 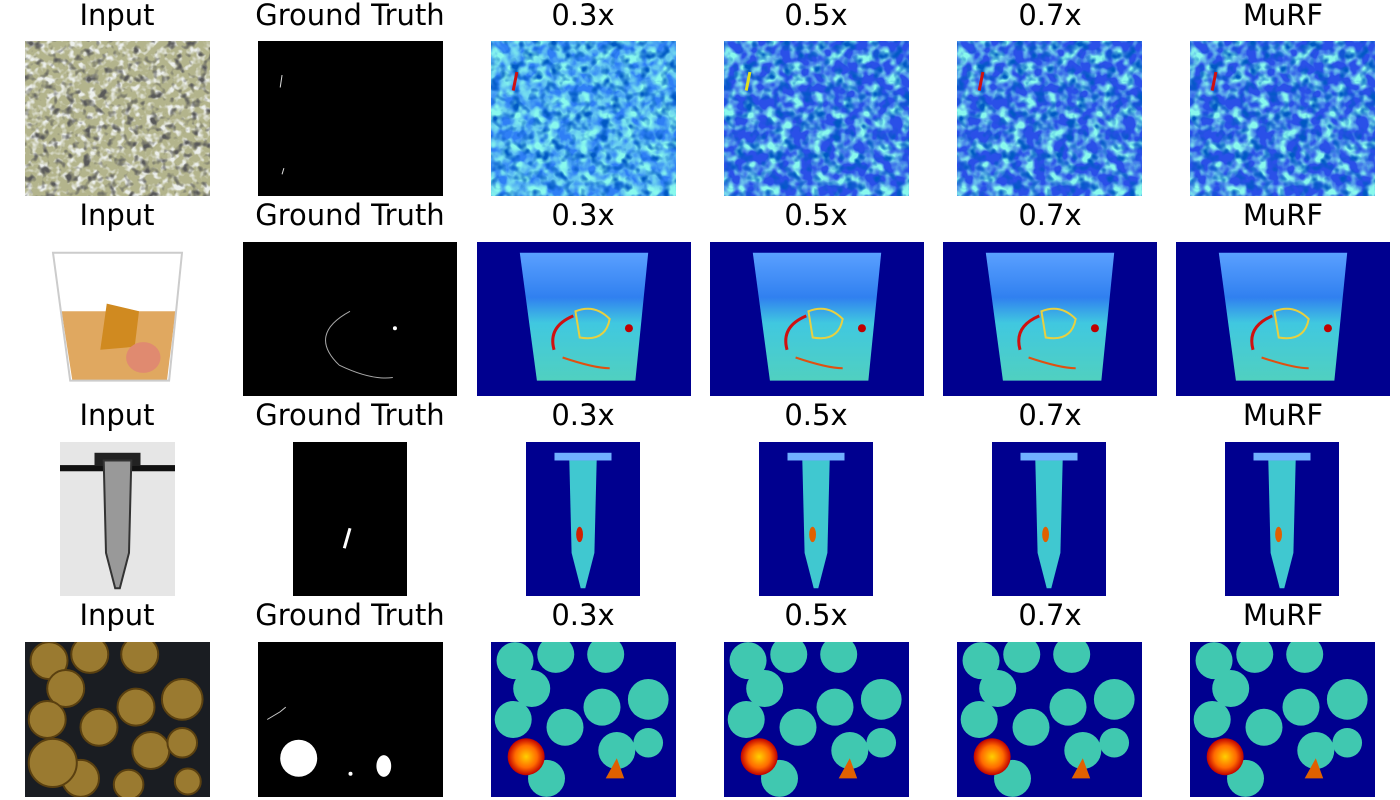 What do you see at coordinates (117, 118) in the screenshot?
I see `fabric-dark` at bounding box center [117, 118].